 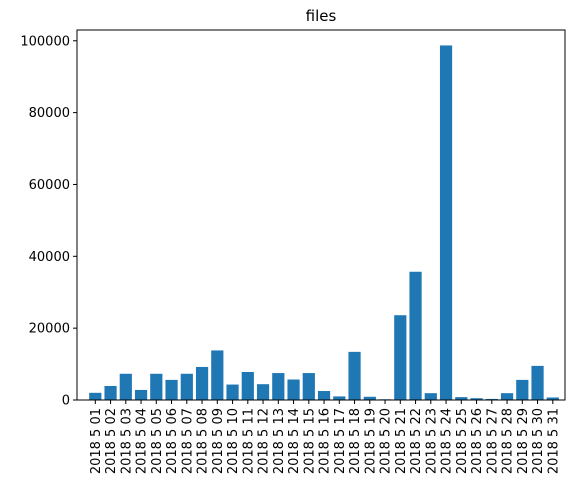 What do you see at coordinates (508, 441) in the screenshot?
I see `x-tick-label: 2018 5 28` at bounding box center [508, 441].